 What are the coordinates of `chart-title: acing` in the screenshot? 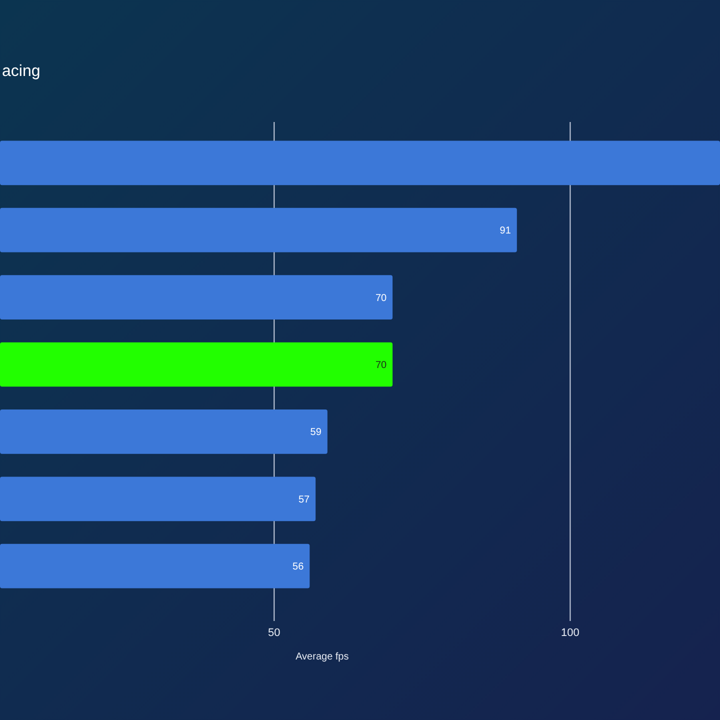 It's located at (21, 71).